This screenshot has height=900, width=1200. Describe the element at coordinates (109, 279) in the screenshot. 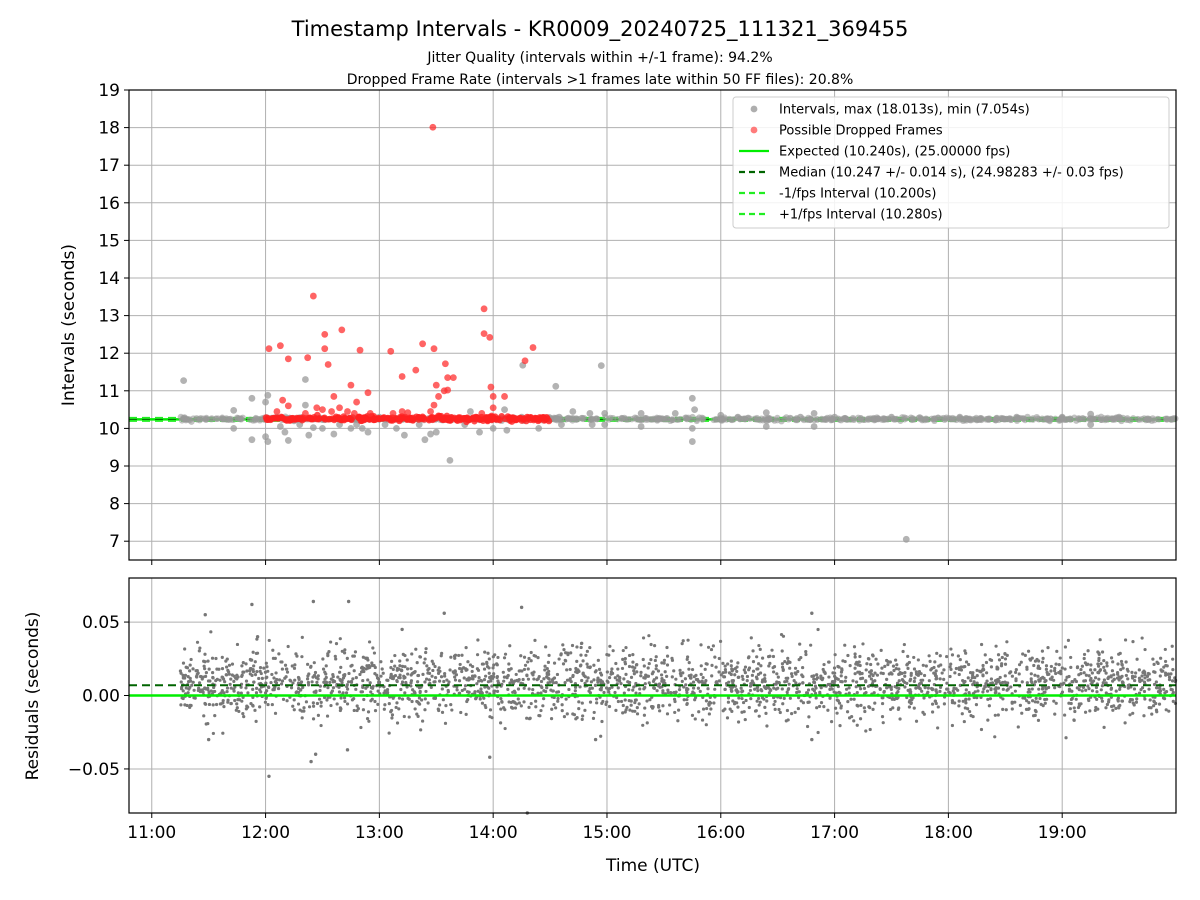

I see `intervals-y-tick-label: 14` at that location.